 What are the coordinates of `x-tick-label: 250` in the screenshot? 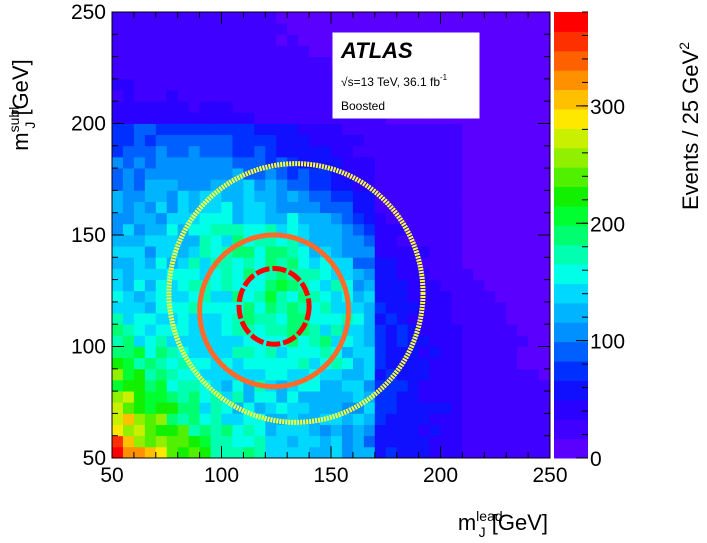 It's located at (549, 475).